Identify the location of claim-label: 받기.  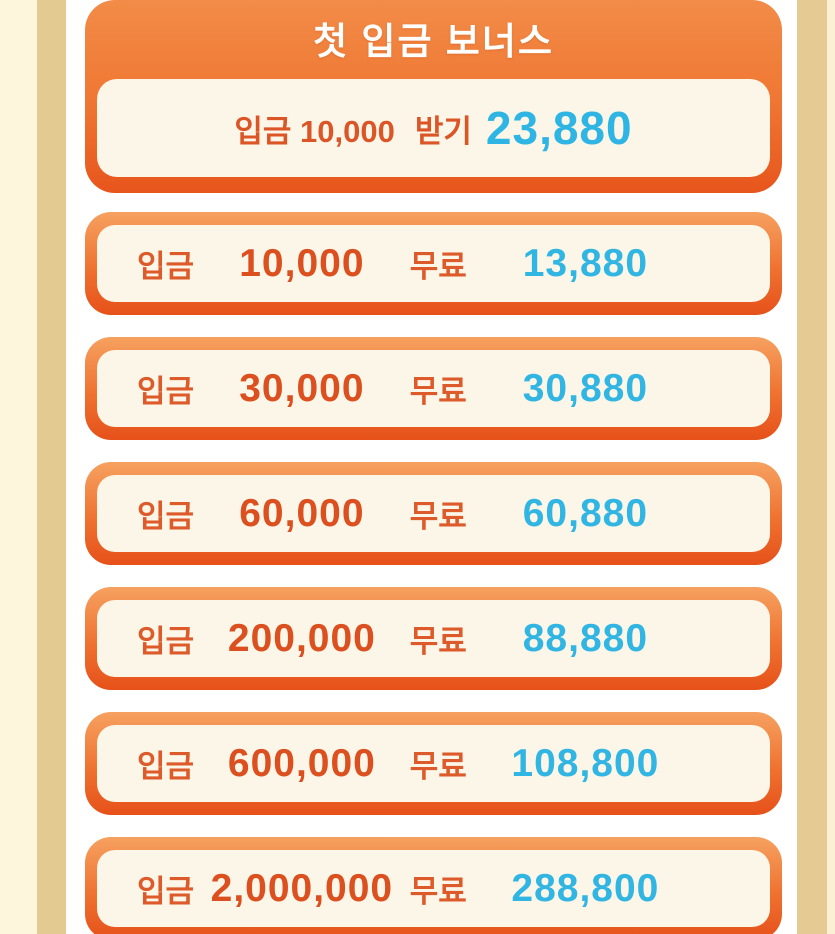
(443, 131).